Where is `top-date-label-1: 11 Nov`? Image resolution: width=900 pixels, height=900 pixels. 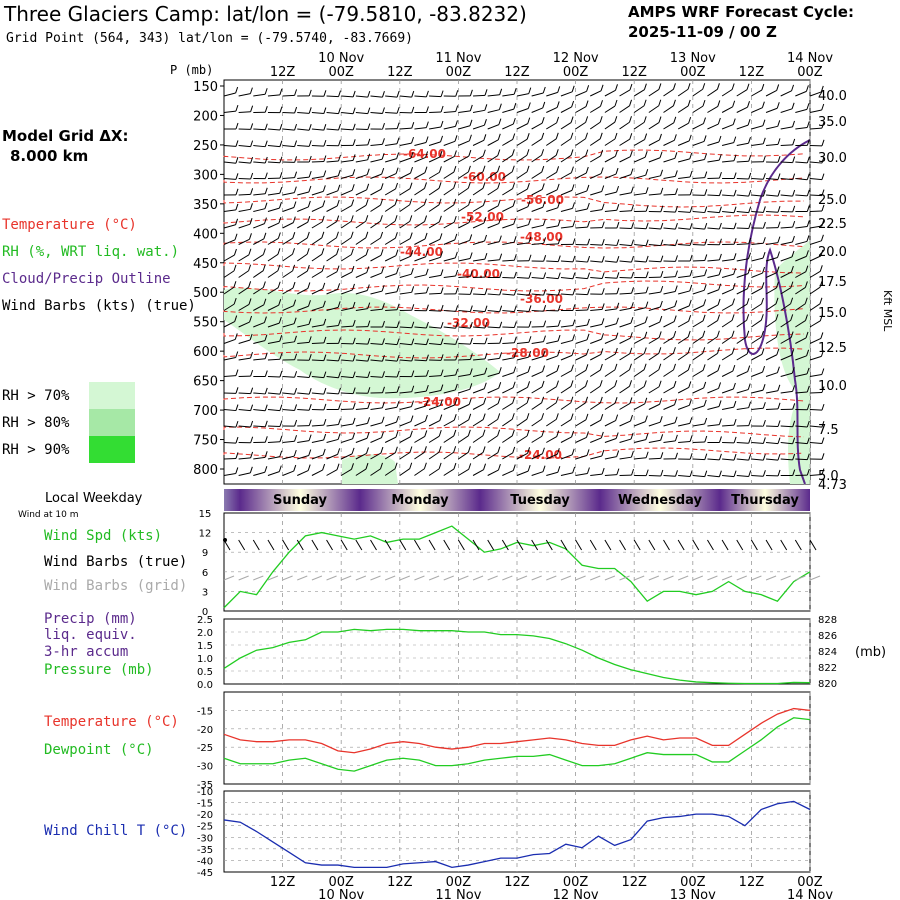
top-date-label-1: 11 Nov is located at coordinates (458, 58).